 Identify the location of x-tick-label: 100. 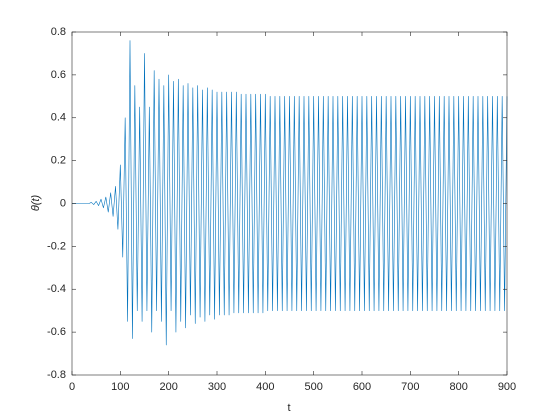
(120, 387).